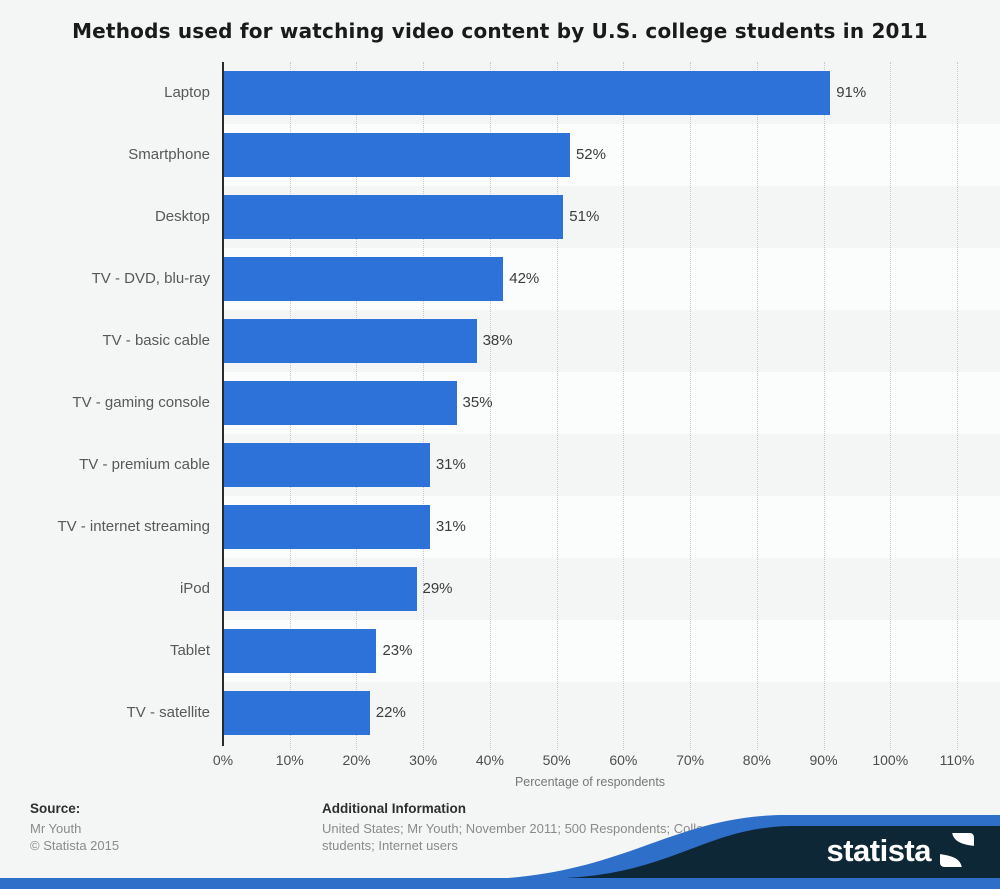  I want to click on brand-wave-graphic, so click(754, 846).